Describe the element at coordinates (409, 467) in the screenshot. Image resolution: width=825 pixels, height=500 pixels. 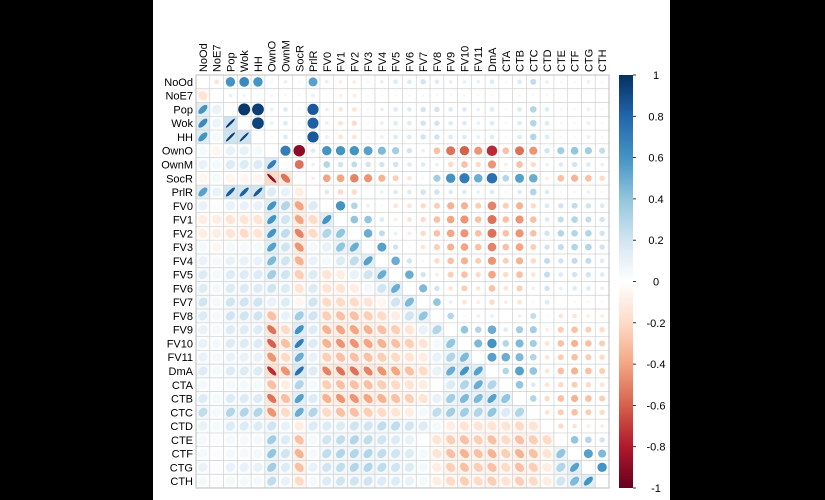
I see `cell-CTG-FV6` at that location.